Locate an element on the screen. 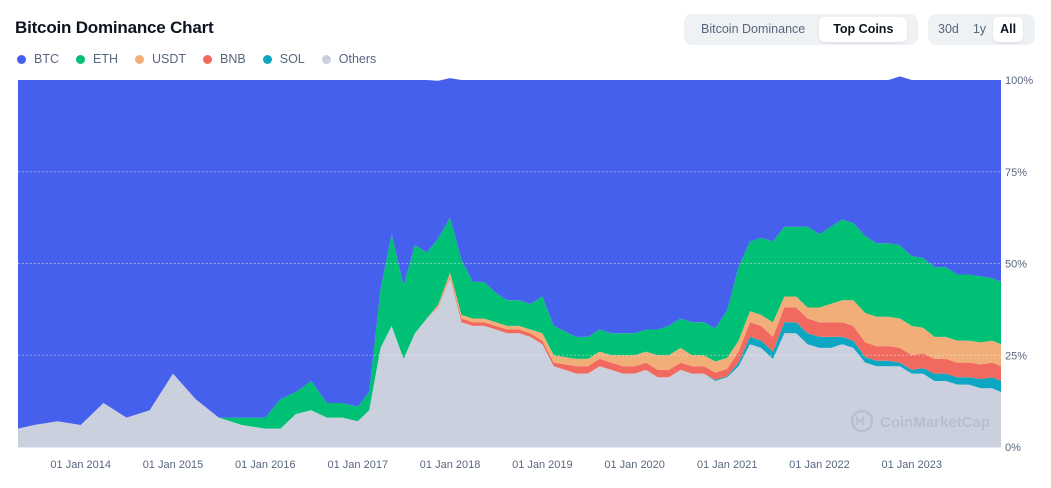  legend-item-others: Others is located at coordinates (349, 59).